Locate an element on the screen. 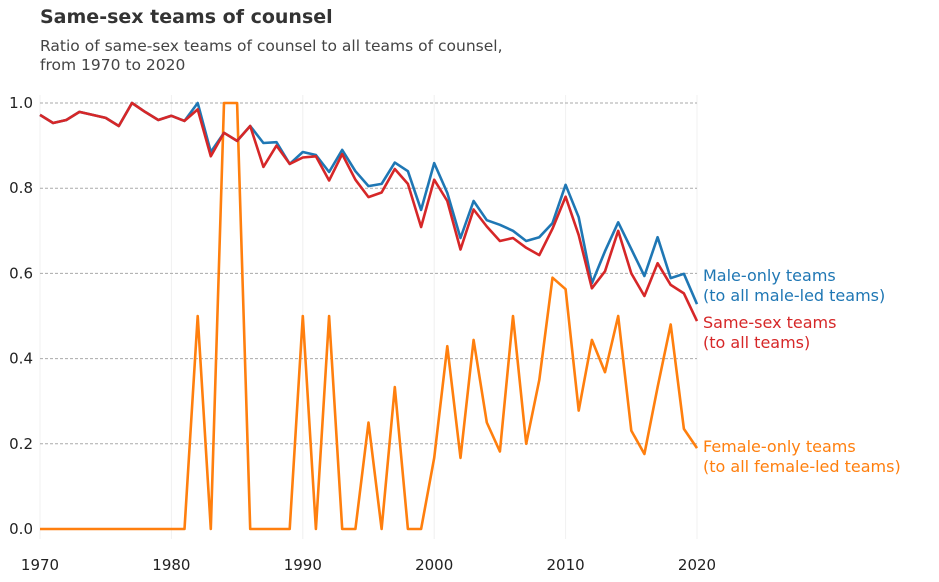 Image resolution: width=939 pixels, height=582 pixels. series-label-line: (to all male-led teams) is located at coordinates (794, 295).